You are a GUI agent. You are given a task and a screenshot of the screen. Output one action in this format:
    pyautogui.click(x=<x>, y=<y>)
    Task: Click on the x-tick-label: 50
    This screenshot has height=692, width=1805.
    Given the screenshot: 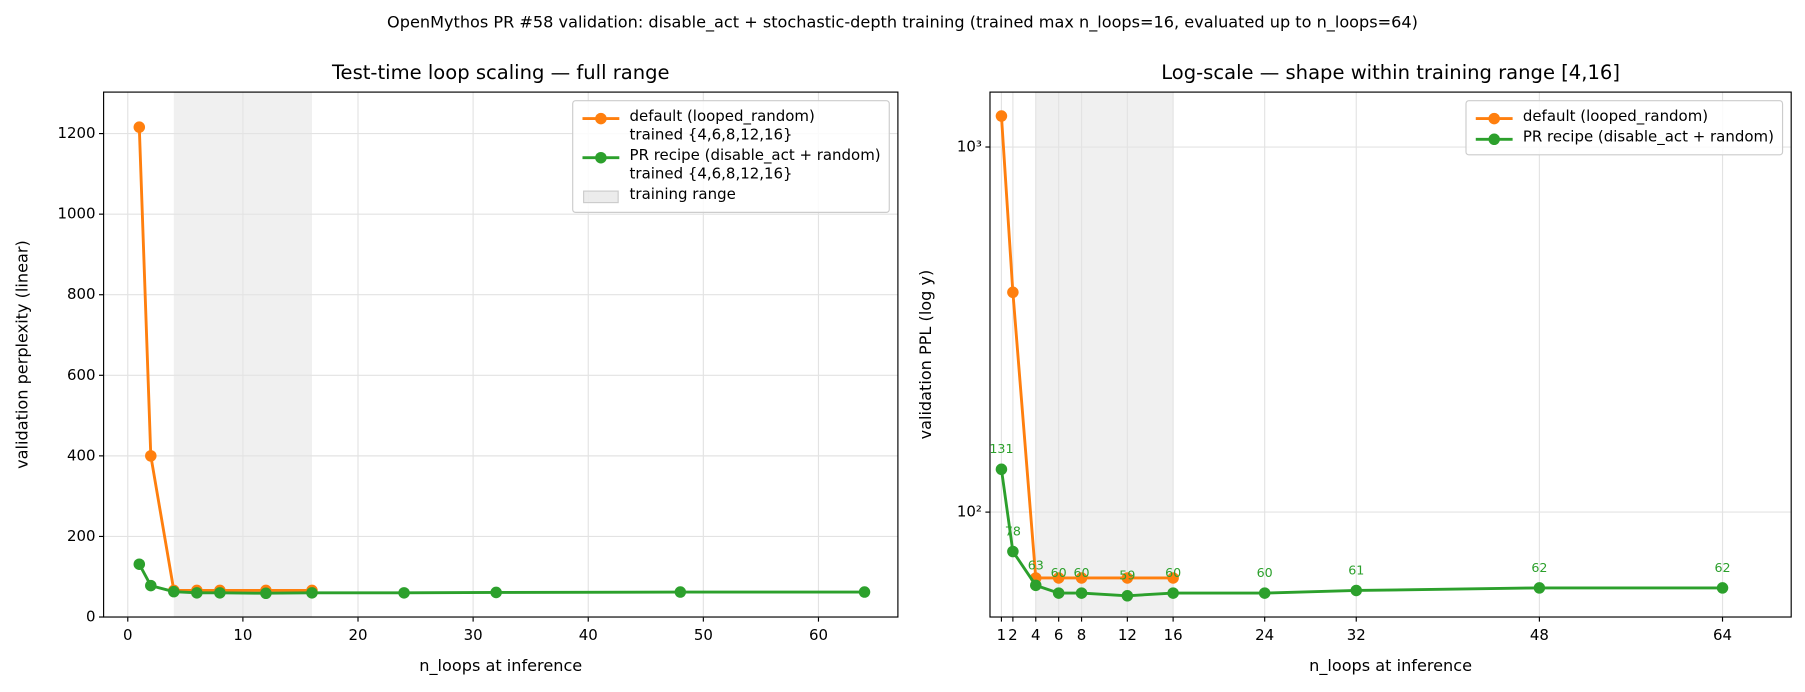 What is the action you would take?
    pyautogui.click(x=703, y=635)
    